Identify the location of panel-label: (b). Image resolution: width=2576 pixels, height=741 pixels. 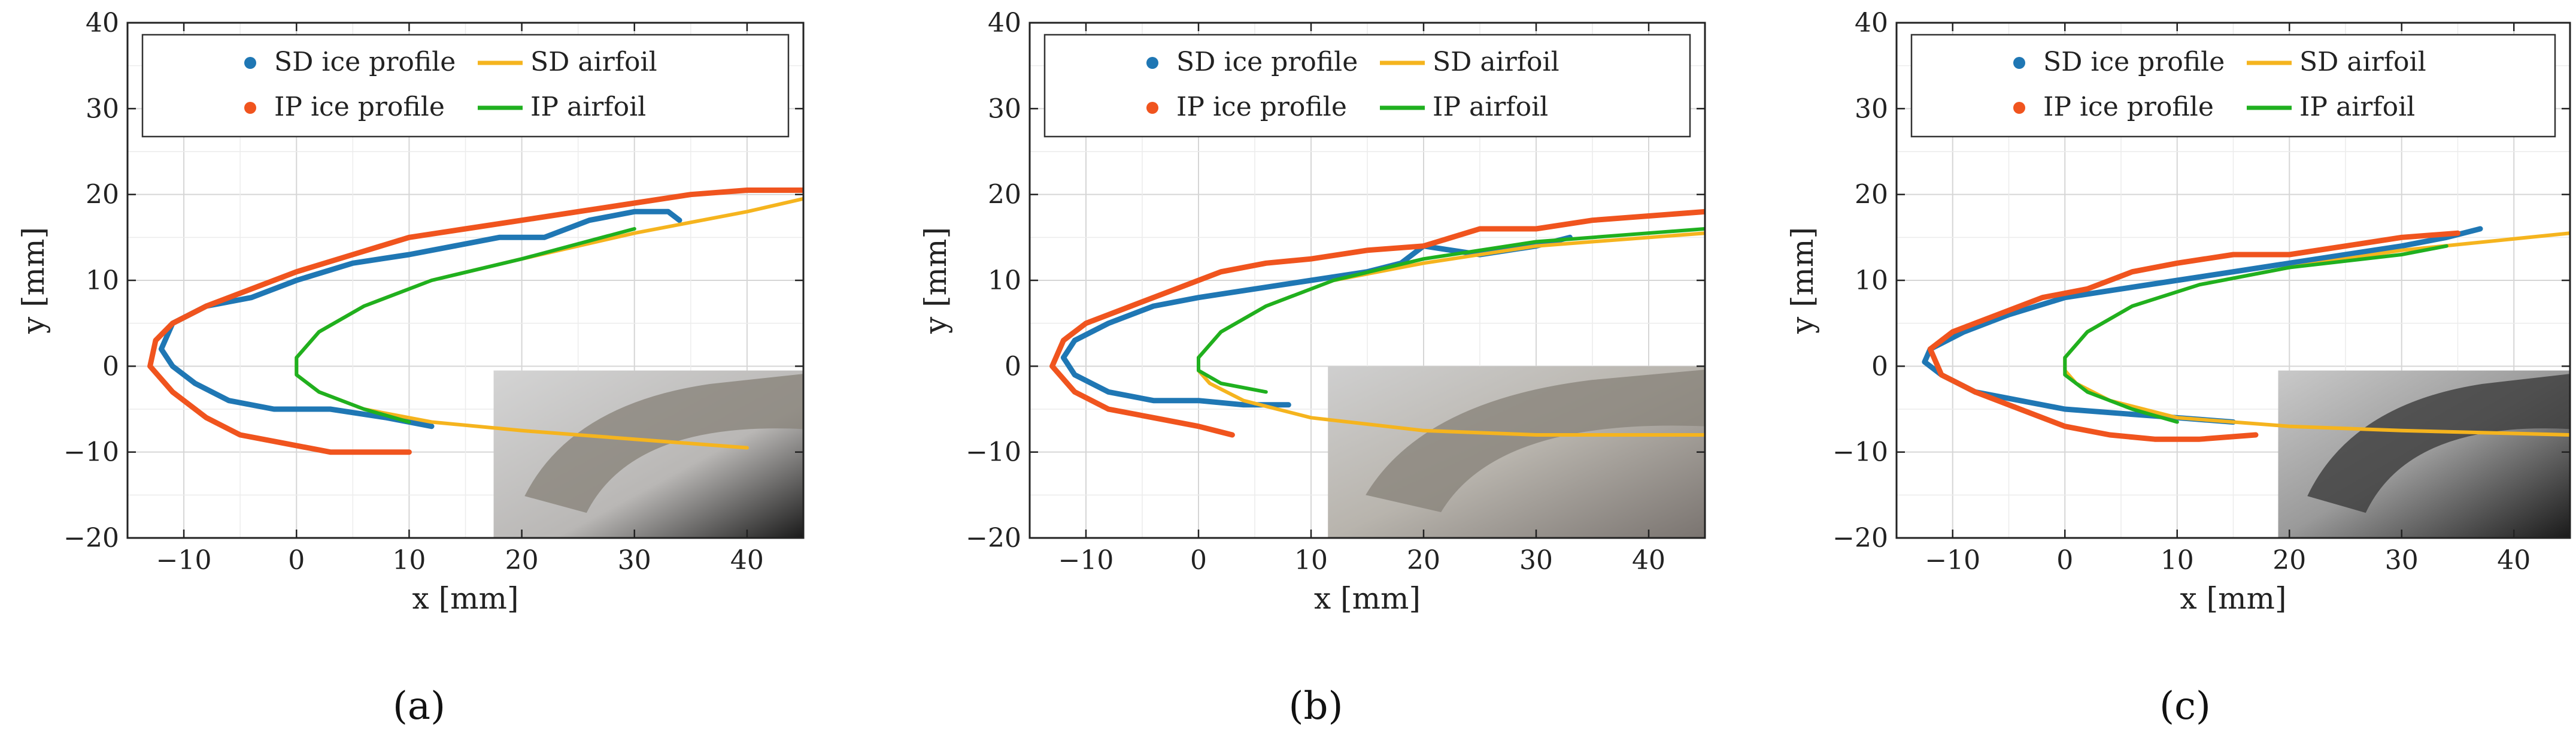
(1316, 706).